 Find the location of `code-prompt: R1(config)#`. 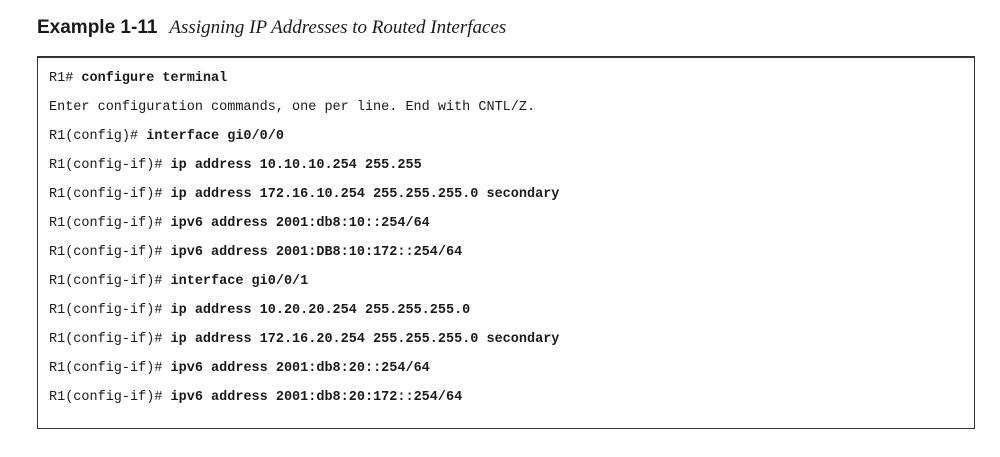

code-prompt: R1(config)# is located at coordinates (98, 136).